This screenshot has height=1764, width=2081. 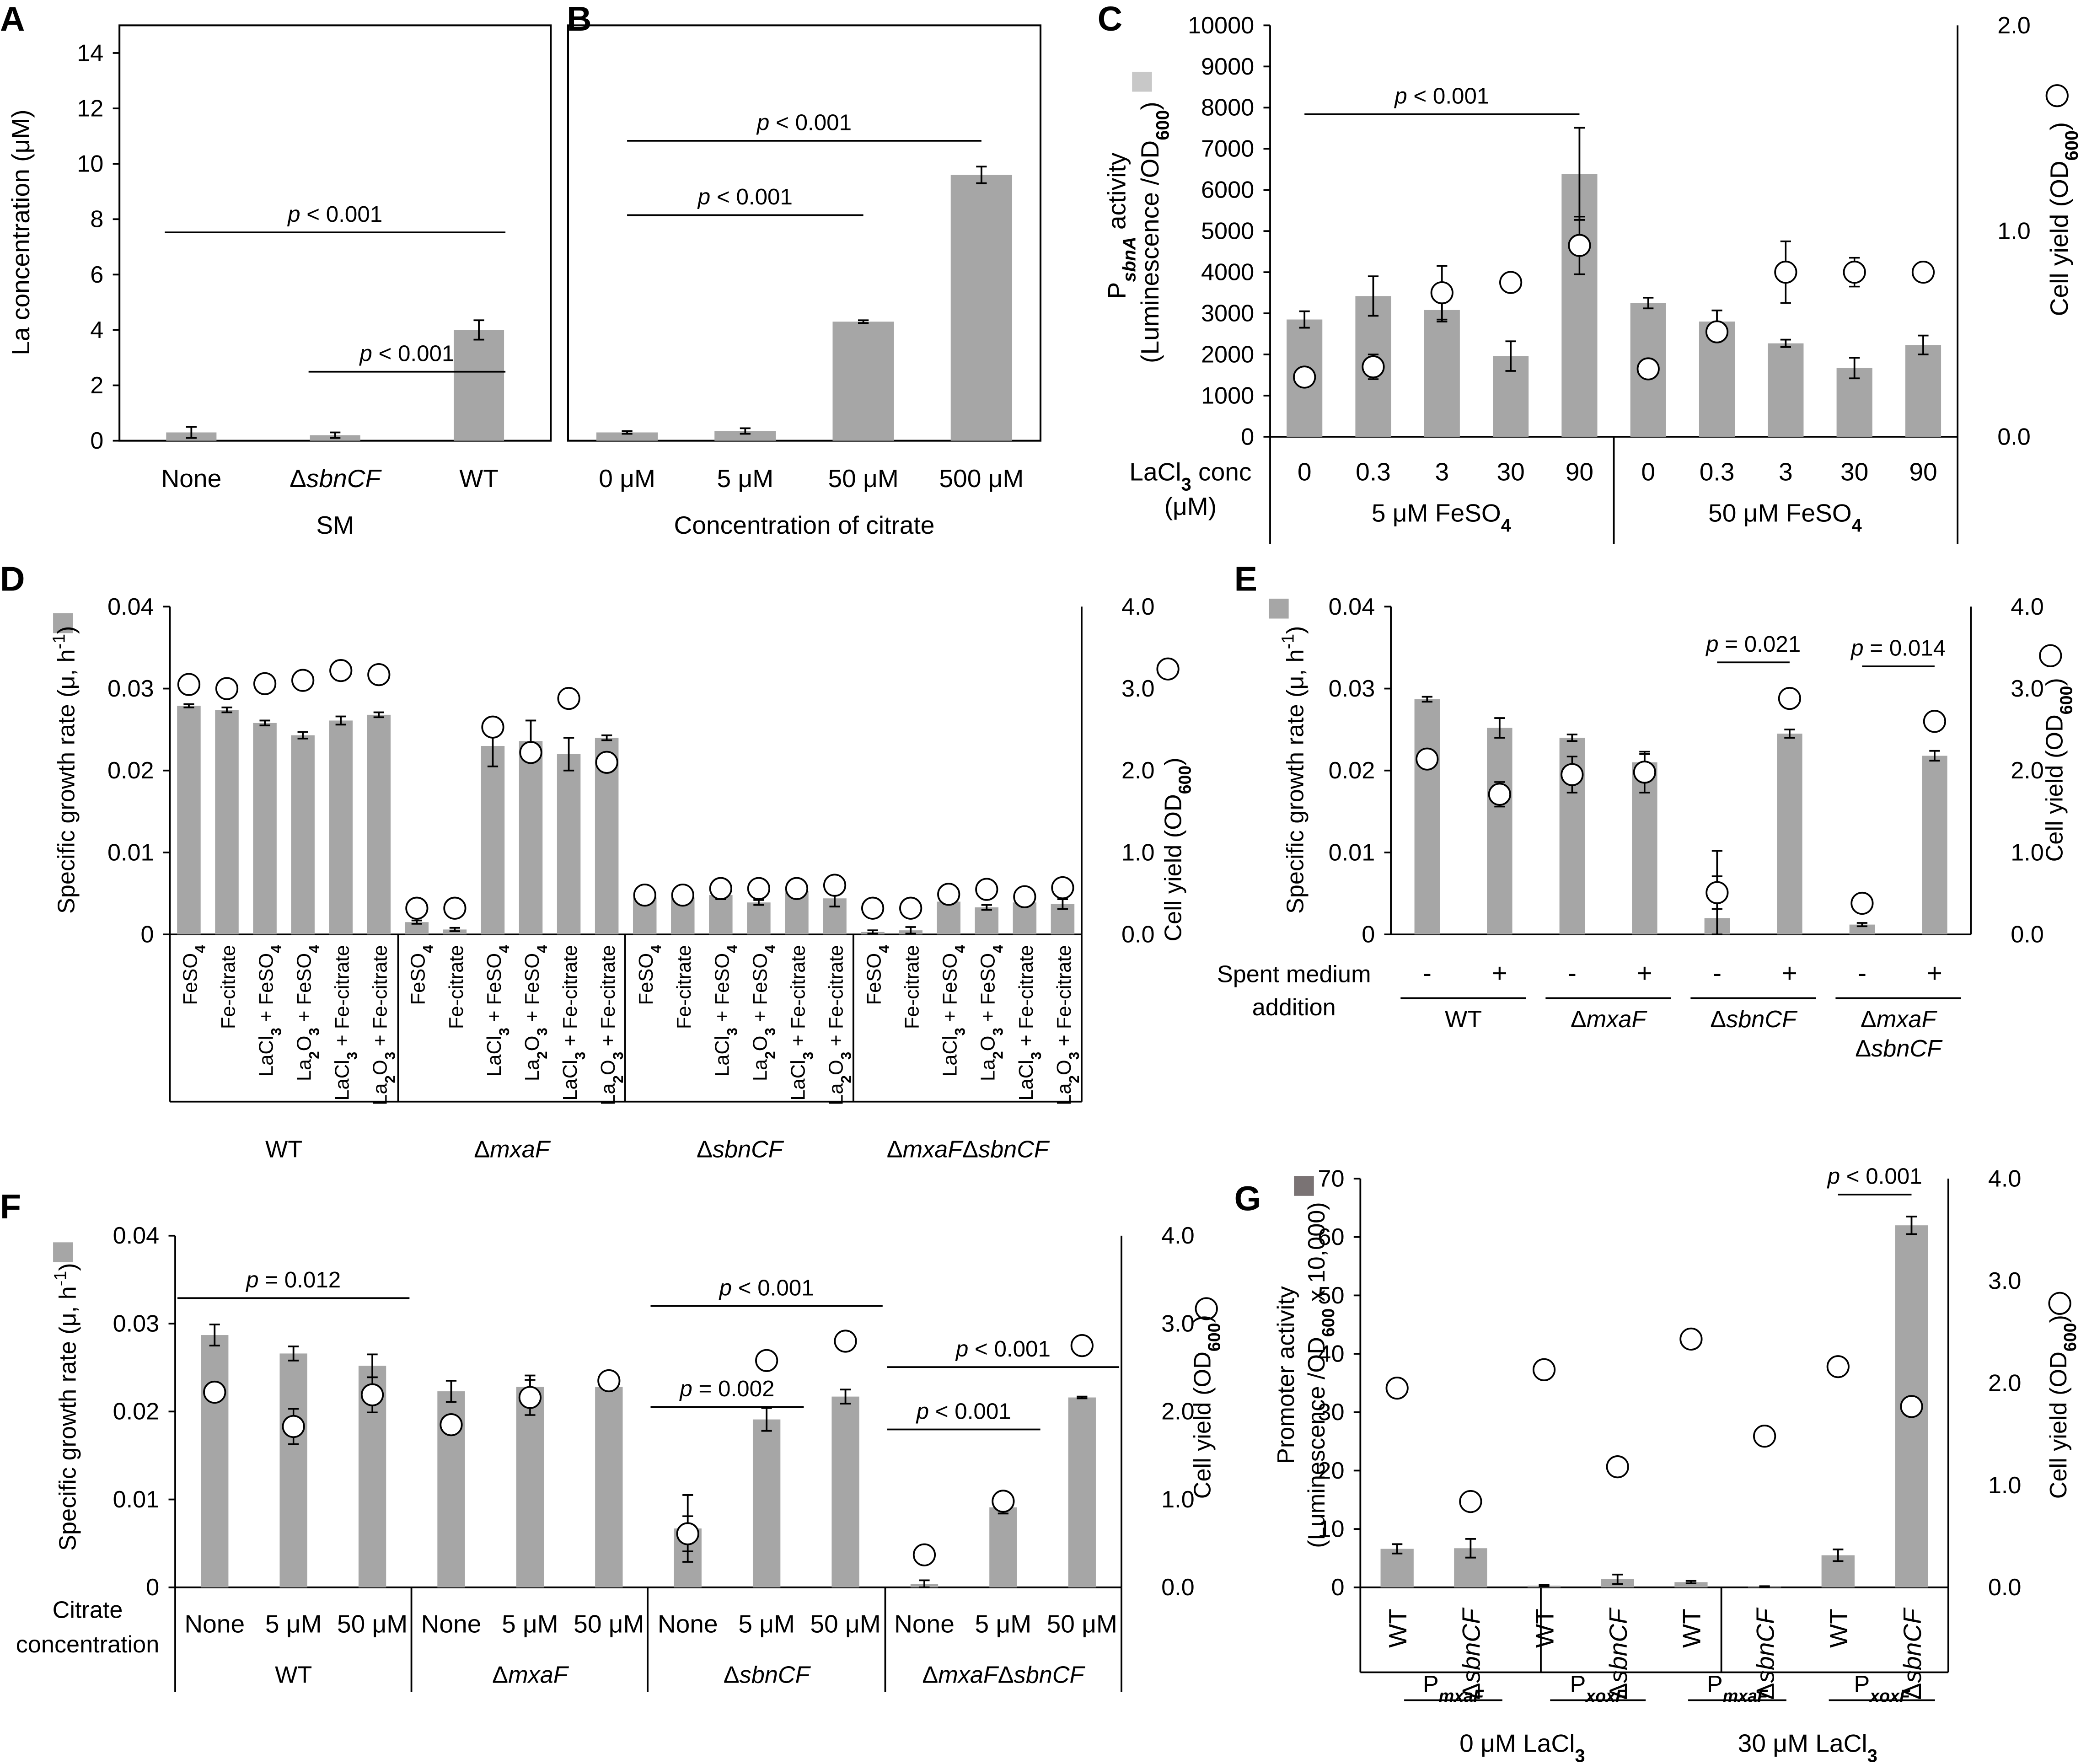 What do you see at coordinates (1004, 1675) in the screenshot?
I see `group-label: ΔmxaFΔsbnCF` at bounding box center [1004, 1675].